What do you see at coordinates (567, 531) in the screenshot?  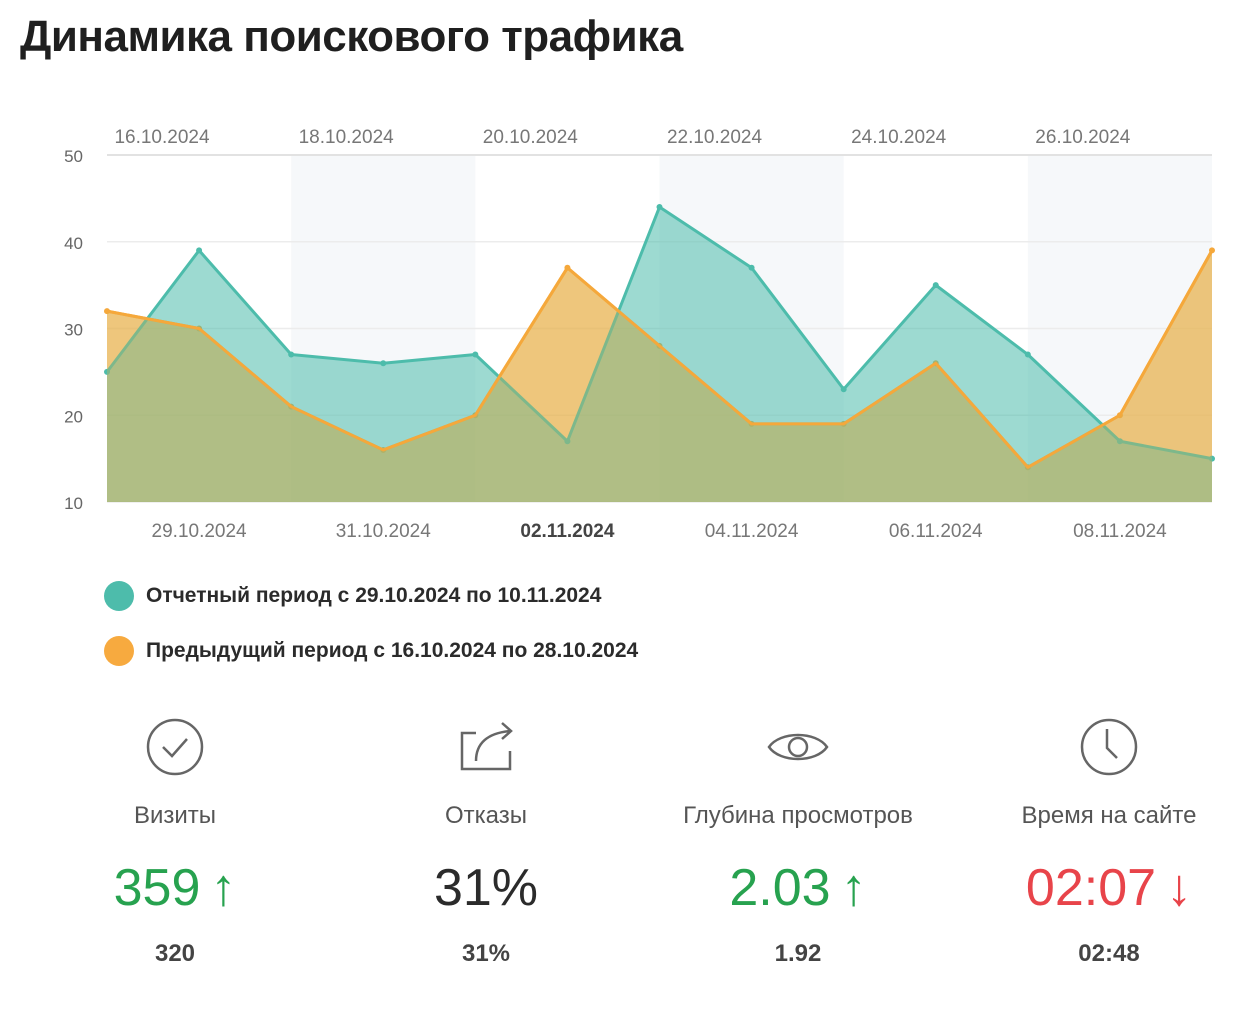 I see `svg-text: 02.11.2024` at bounding box center [567, 531].